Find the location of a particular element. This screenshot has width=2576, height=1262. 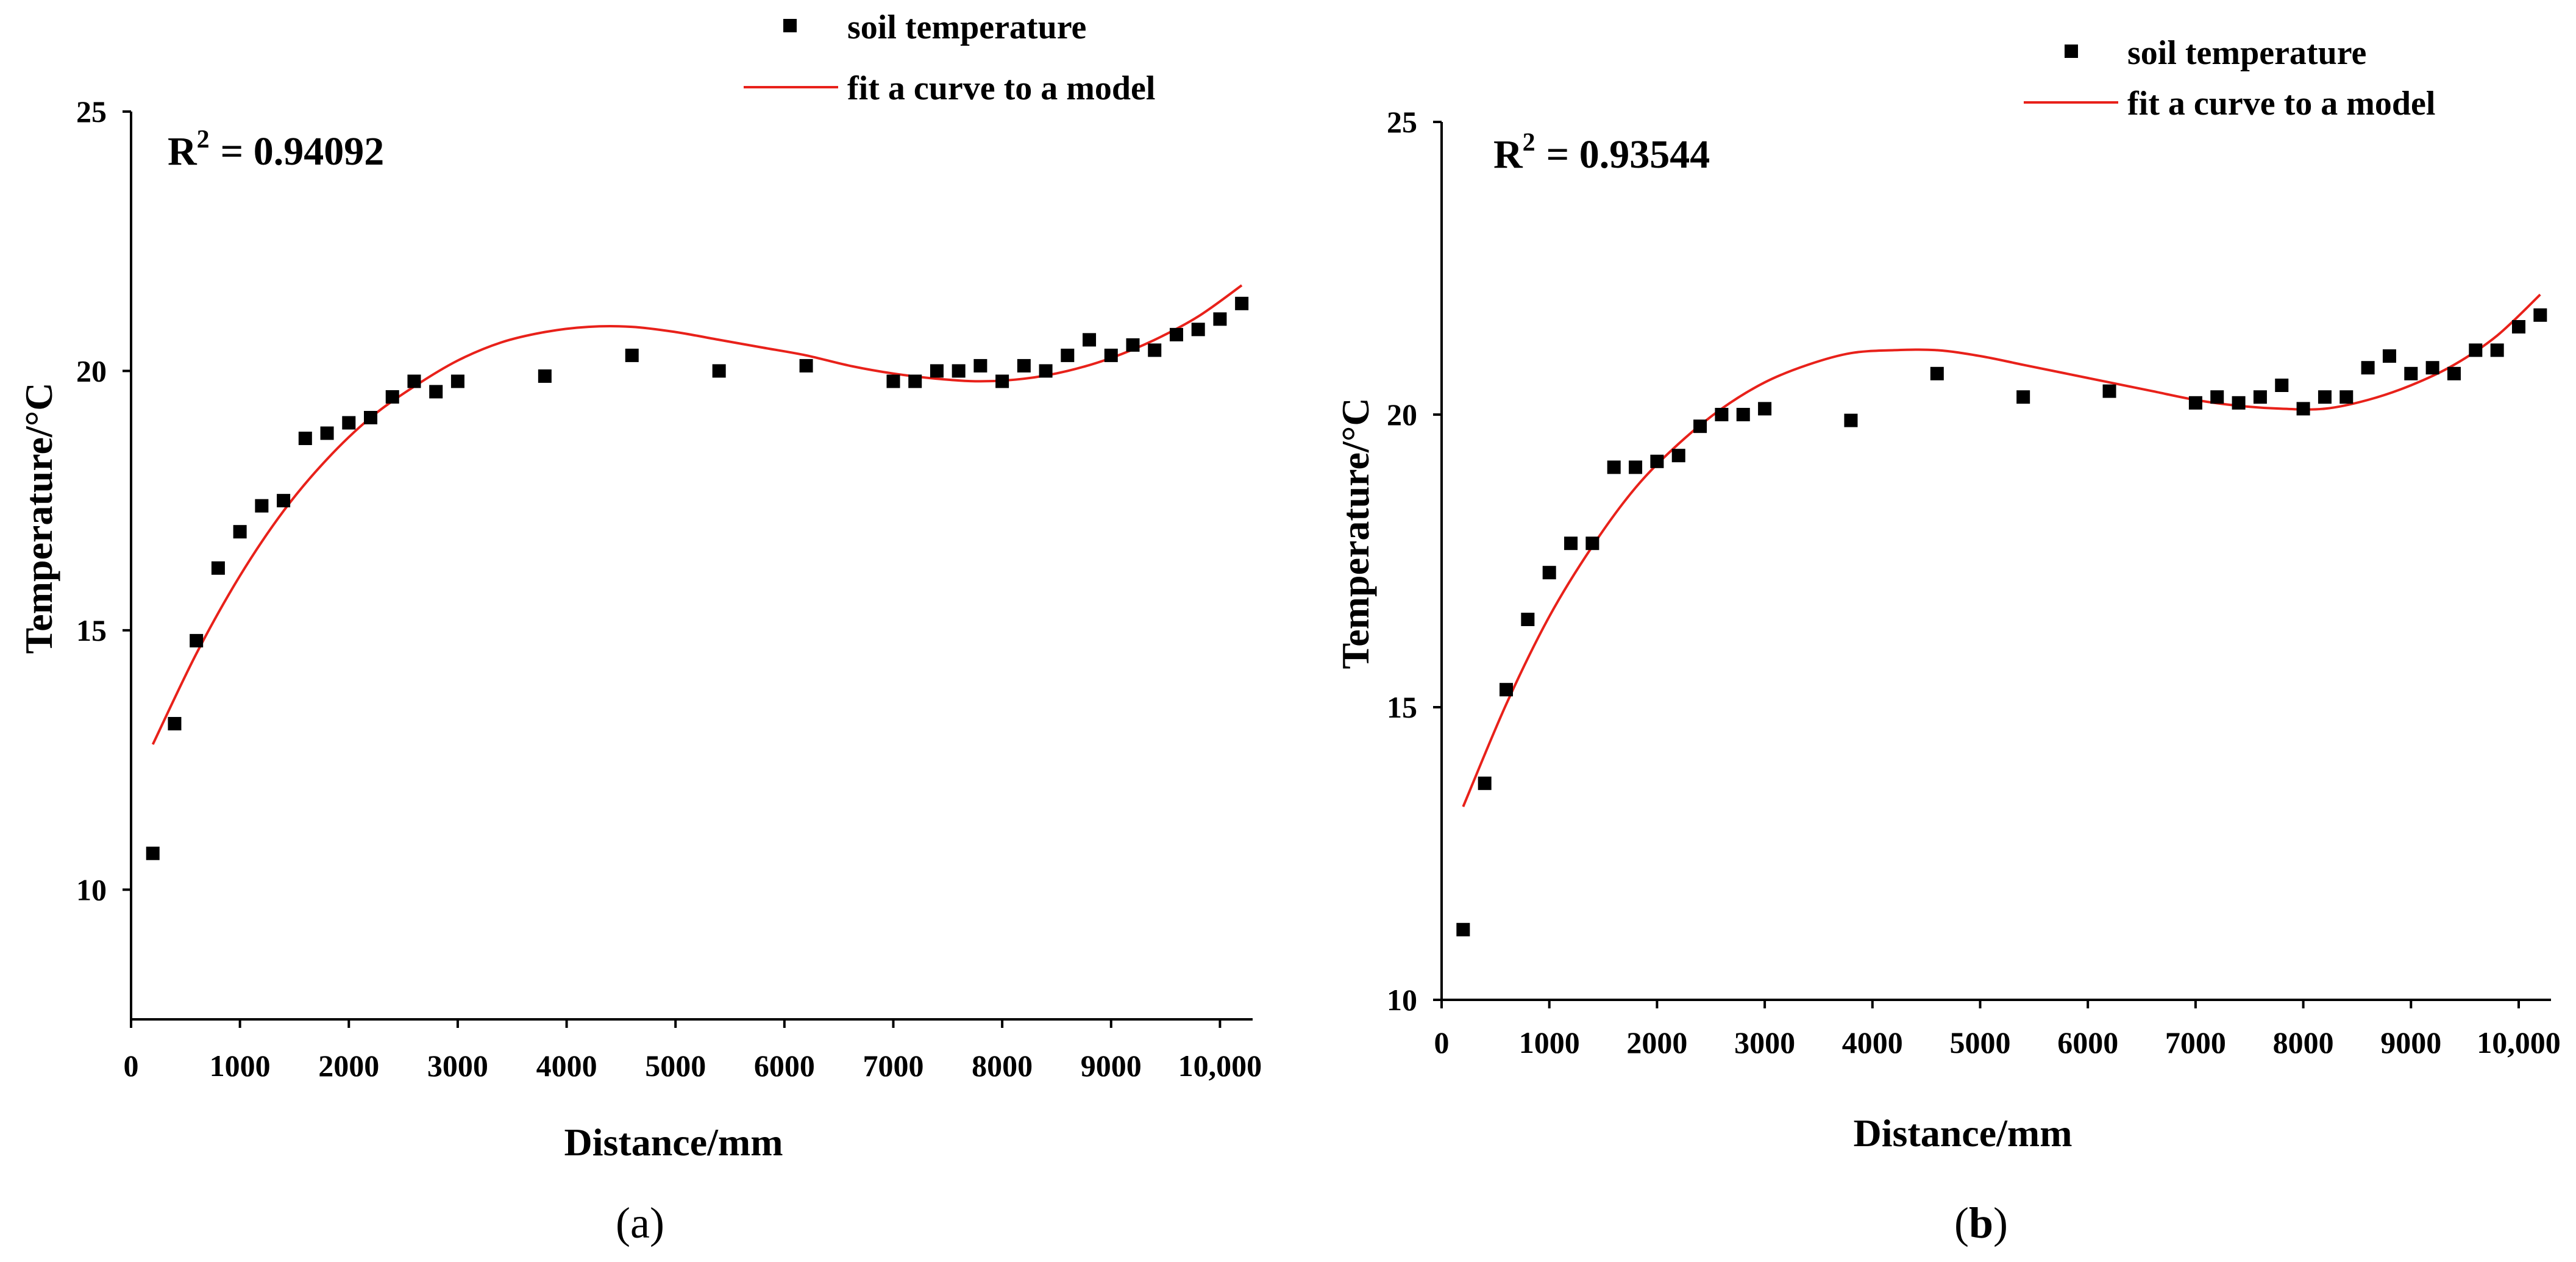

x-tick-label: 5000 is located at coordinates (1979, 1042).